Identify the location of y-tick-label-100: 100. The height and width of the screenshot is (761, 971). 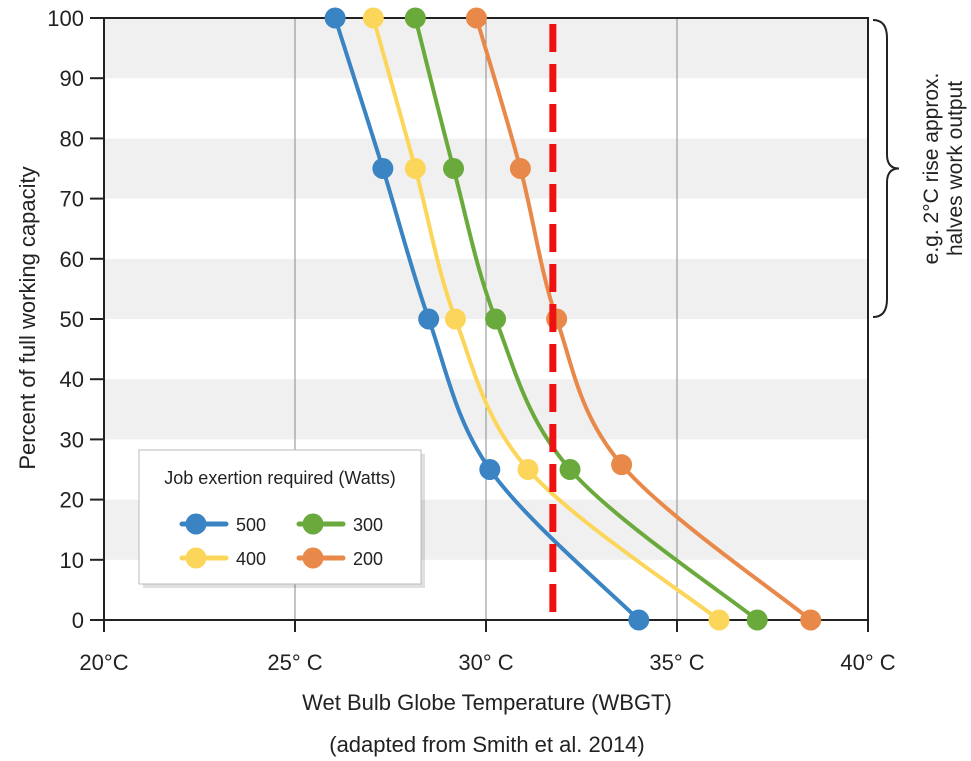
(65, 18).